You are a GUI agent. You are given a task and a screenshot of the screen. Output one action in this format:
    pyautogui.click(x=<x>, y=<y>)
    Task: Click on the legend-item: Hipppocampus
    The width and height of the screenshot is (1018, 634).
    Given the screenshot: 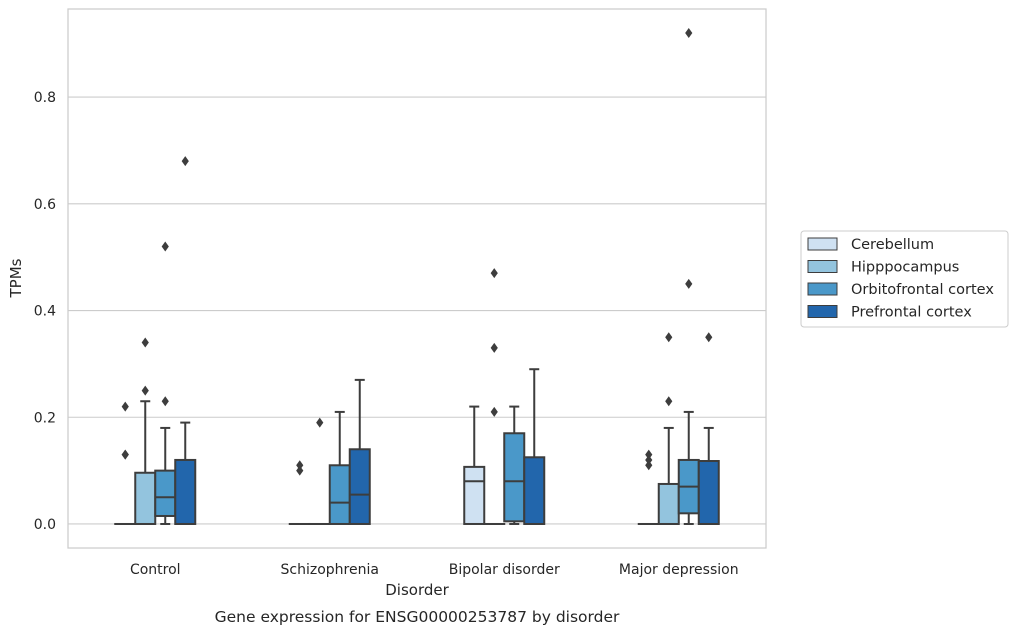 What is the action you would take?
    pyautogui.click(x=883, y=268)
    